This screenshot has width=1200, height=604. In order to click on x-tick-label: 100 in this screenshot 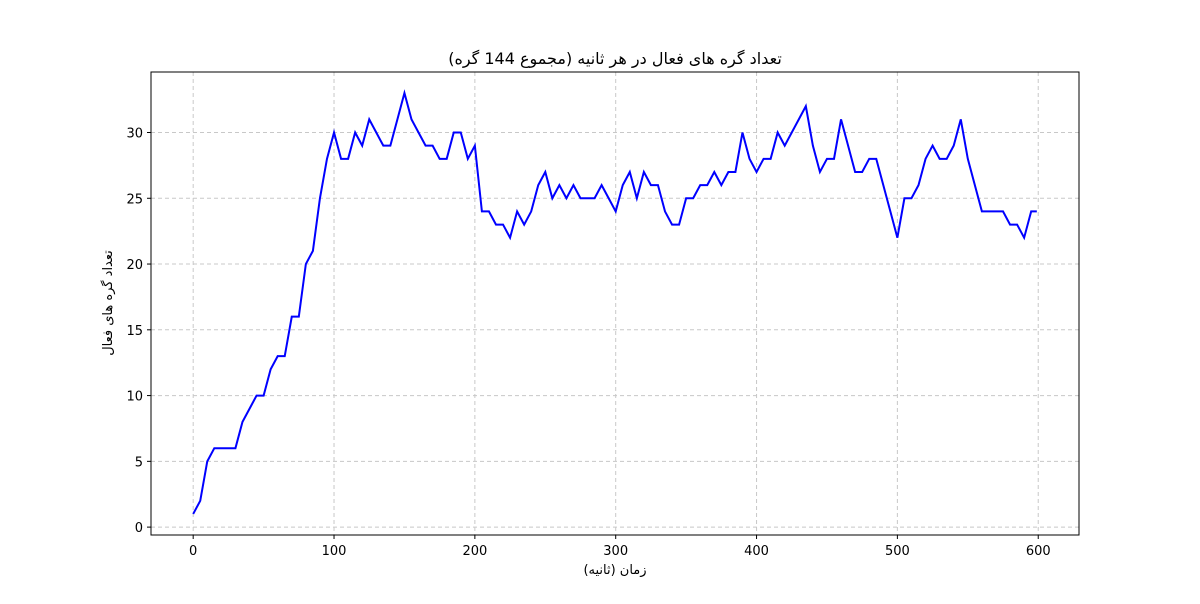, I will do `click(334, 551)`.